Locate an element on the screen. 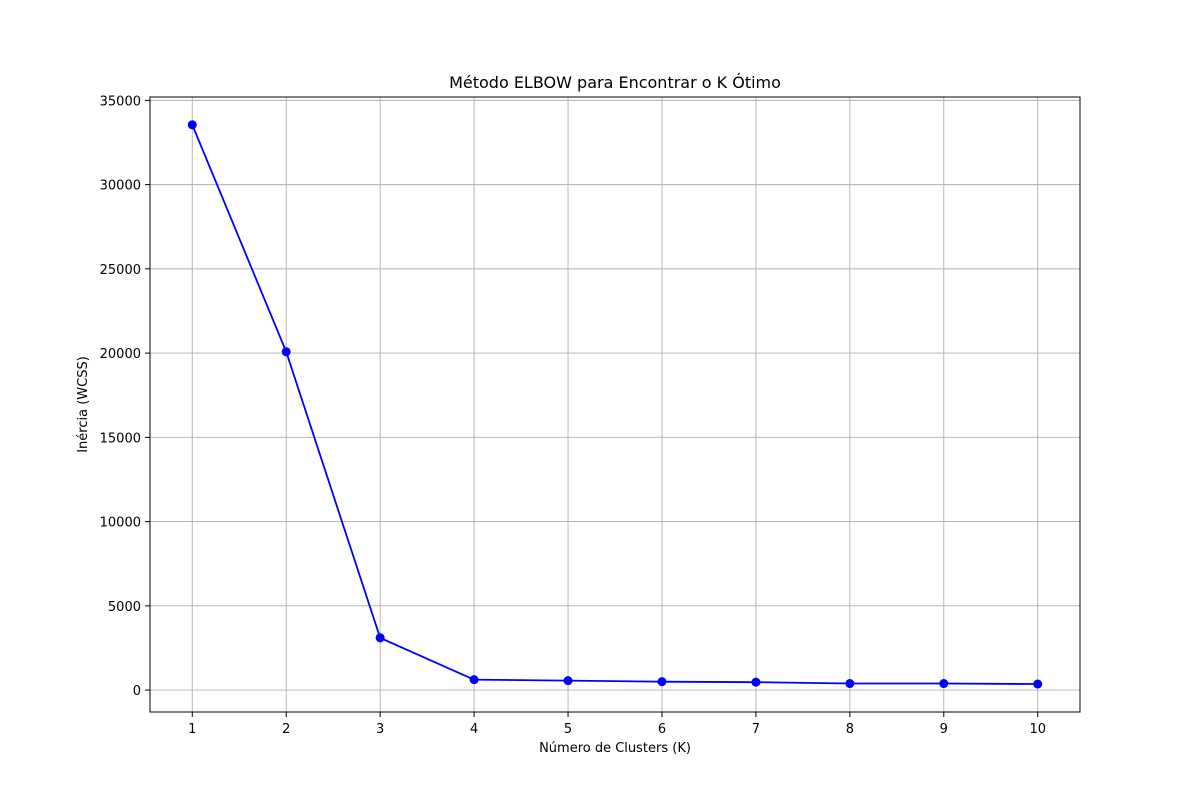 This screenshot has width=1200, height=800. chart-title: Método ELBOW para Encontrar o K Ótimo is located at coordinates (615, 82).